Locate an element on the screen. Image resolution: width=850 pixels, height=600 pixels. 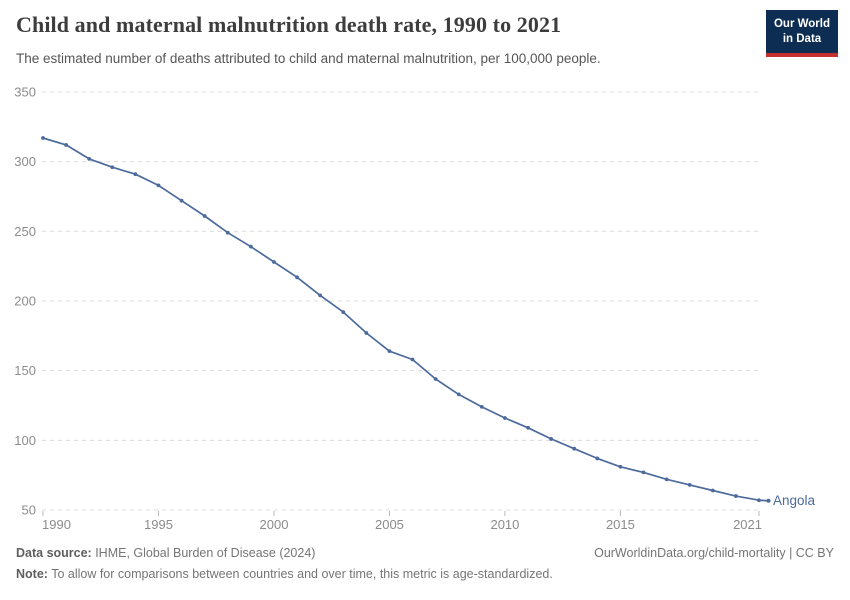
owid-logo: Our World in Data is located at coordinates (802, 33).